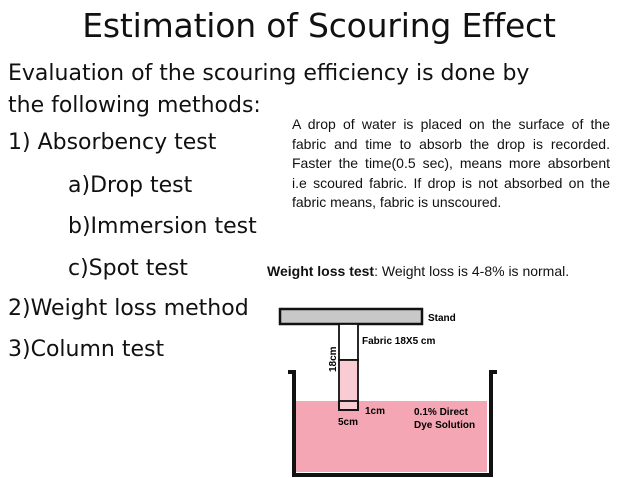 The width and height of the screenshot is (638, 478). What do you see at coordinates (112, 142) in the screenshot?
I see `method-absorbency-test: 1) Absorbency test` at bounding box center [112, 142].